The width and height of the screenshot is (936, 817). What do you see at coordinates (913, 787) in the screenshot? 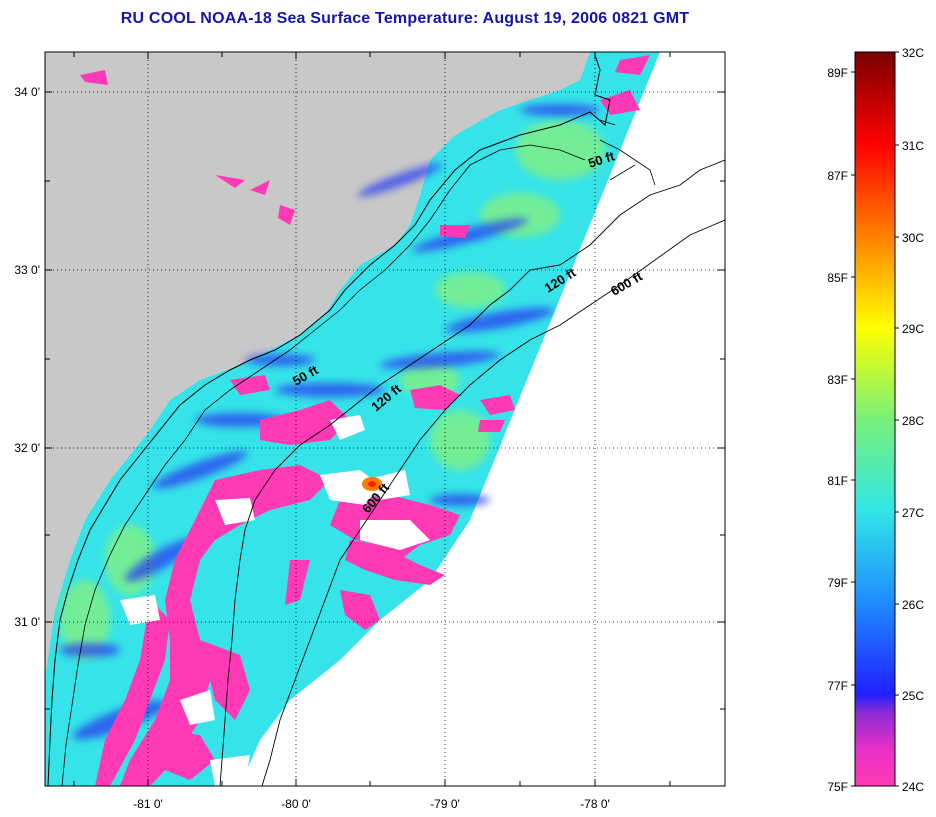
I see `cb-label-24c: 24C` at bounding box center [913, 787].